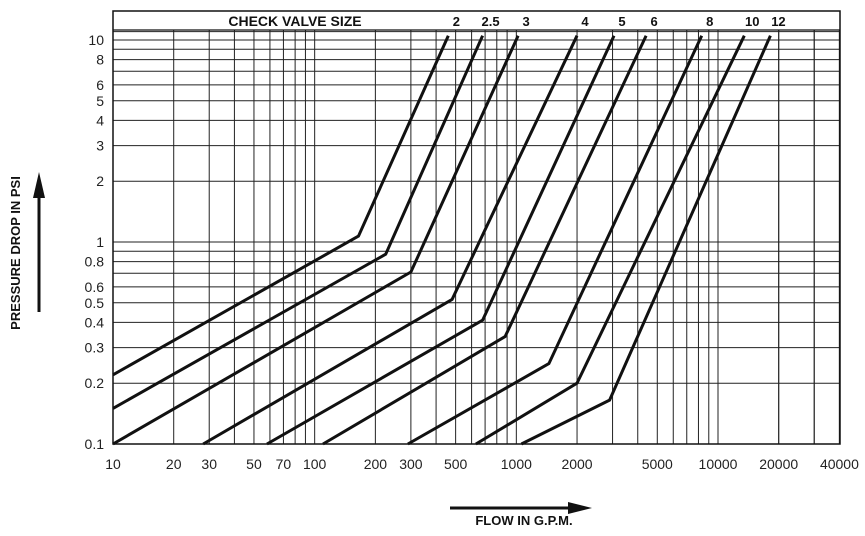 This screenshot has width=865, height=536. Describe the element at coordinates (525, 21) in the screenshot. I see `size-label-3: 3` at that location.